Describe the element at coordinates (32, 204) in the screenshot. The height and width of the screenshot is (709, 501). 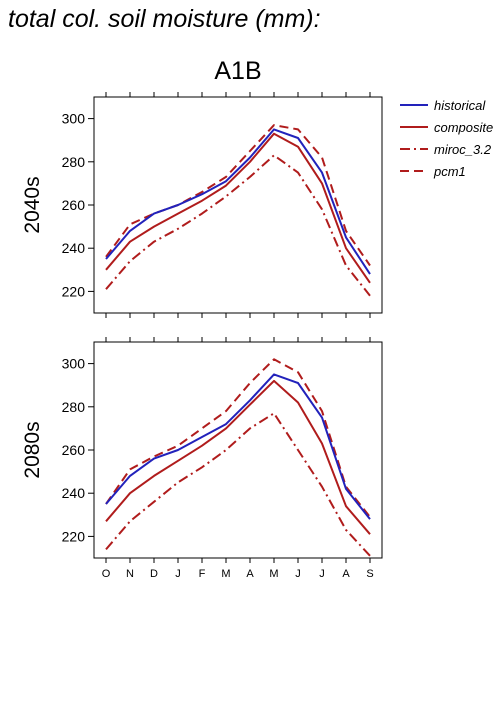
I see `panel-label: 2040s` at that location.